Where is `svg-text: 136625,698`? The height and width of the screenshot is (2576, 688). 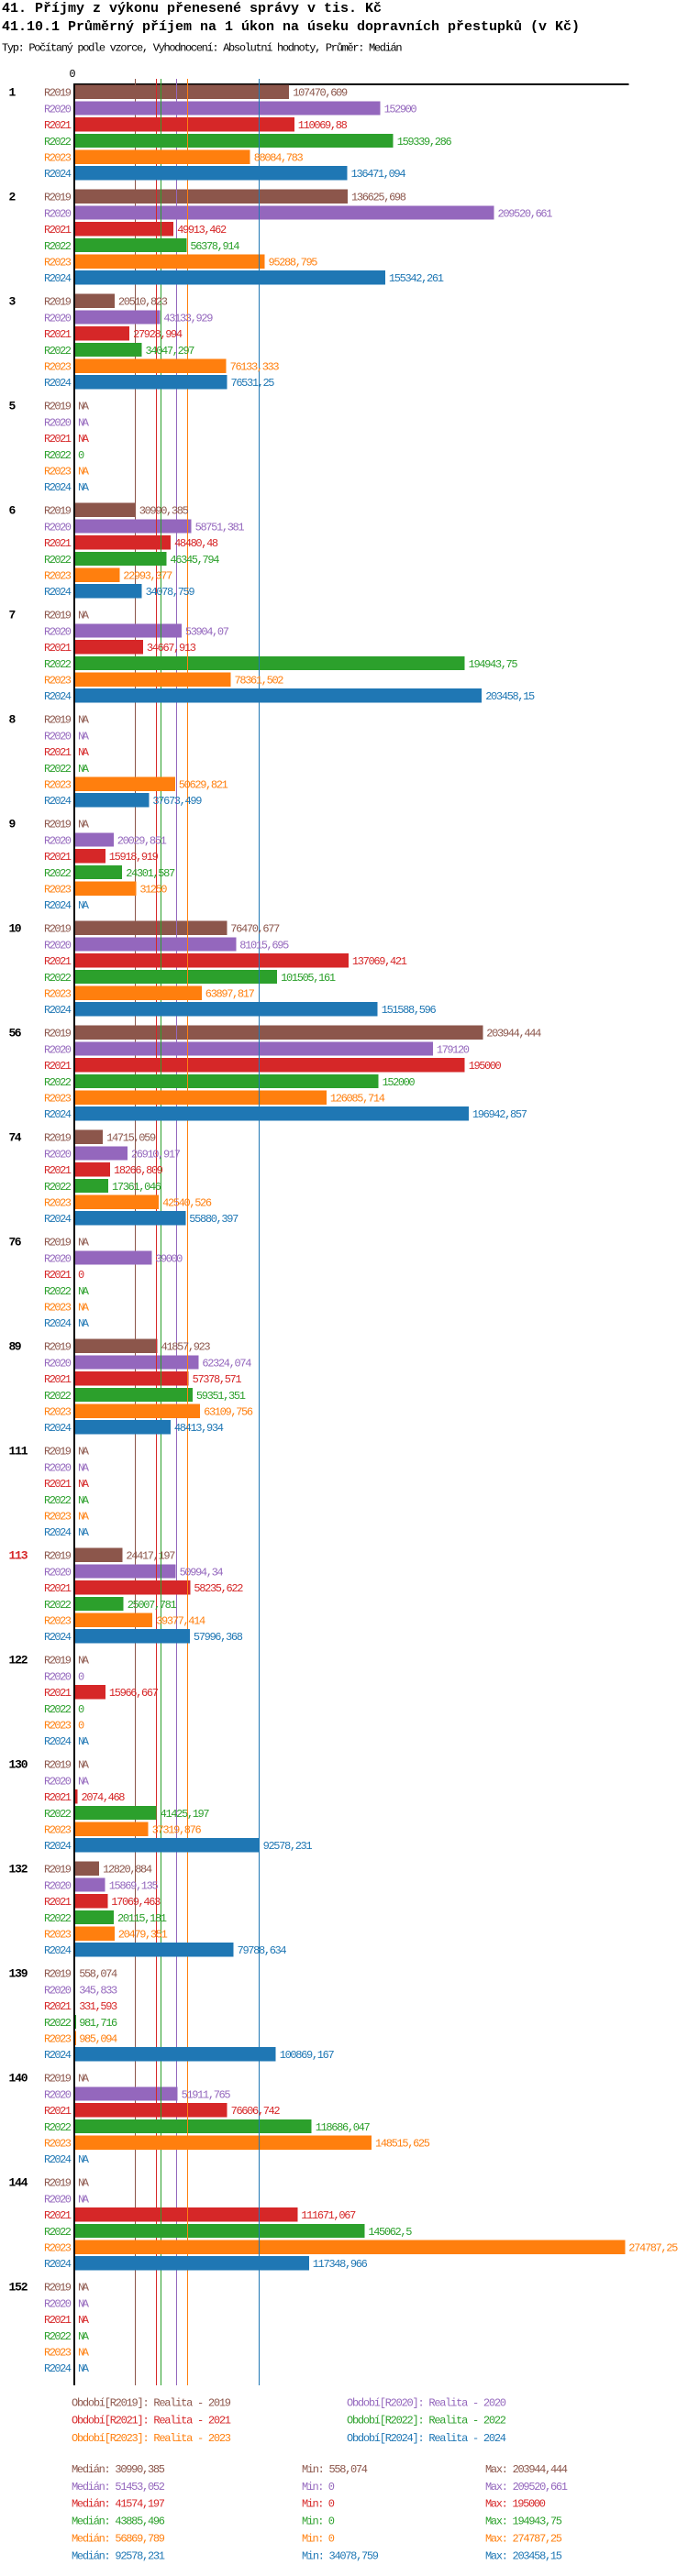 svg-text: 136625,698 is located at coordinates (378, 198).